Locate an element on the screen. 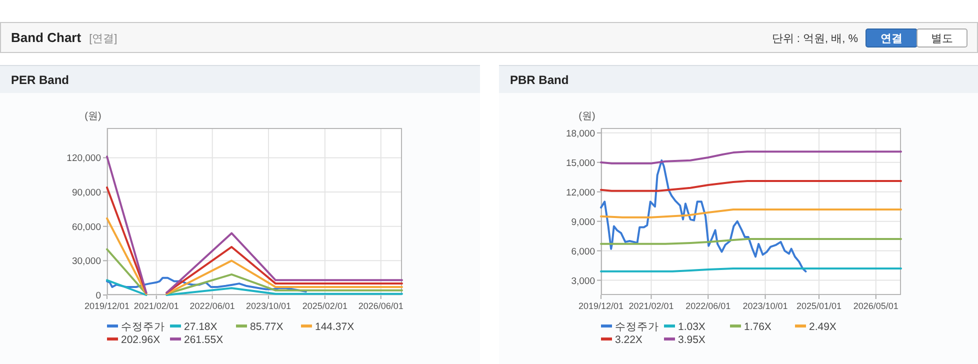  y-tick-label: 30,000 is located at coordinates (86, 262).